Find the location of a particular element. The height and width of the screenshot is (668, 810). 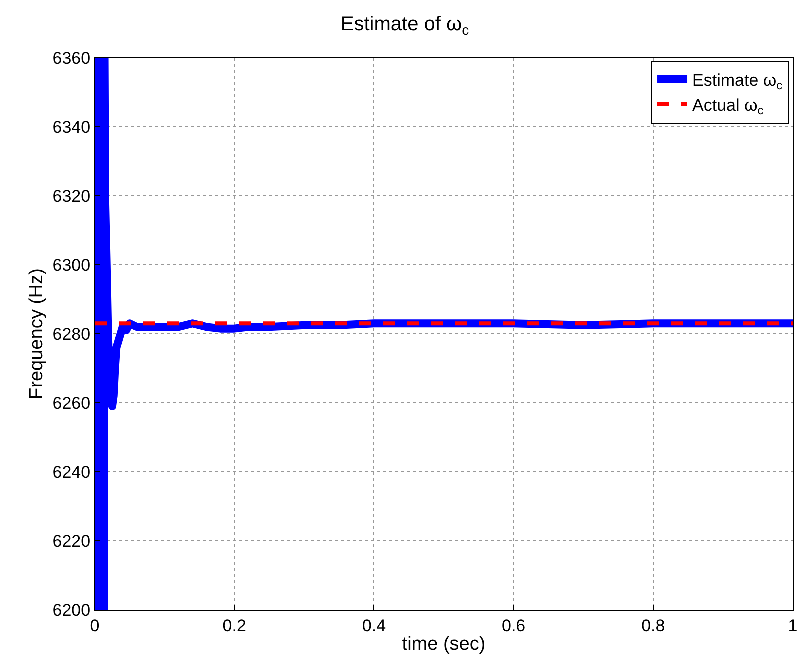

y-tick-label: 6340 is located at coordinates (71, 127).